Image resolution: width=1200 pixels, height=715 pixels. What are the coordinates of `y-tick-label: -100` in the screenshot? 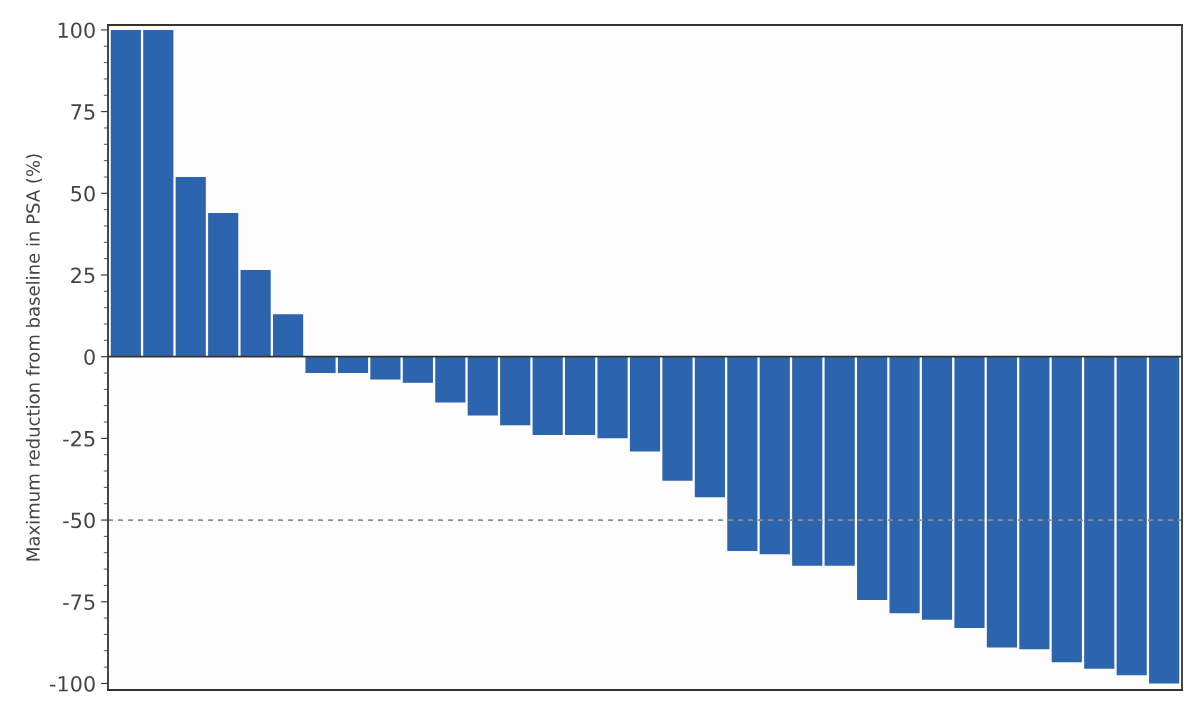 It's located at (72, 683).